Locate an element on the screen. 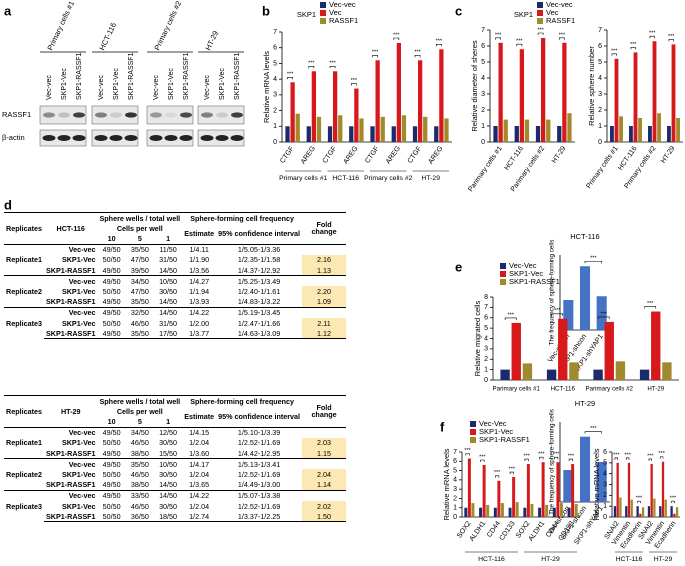 Image resolution: width=685 pixels, height=566 pixels. fold-change: 2.11 is located at coordinates (324, 323).